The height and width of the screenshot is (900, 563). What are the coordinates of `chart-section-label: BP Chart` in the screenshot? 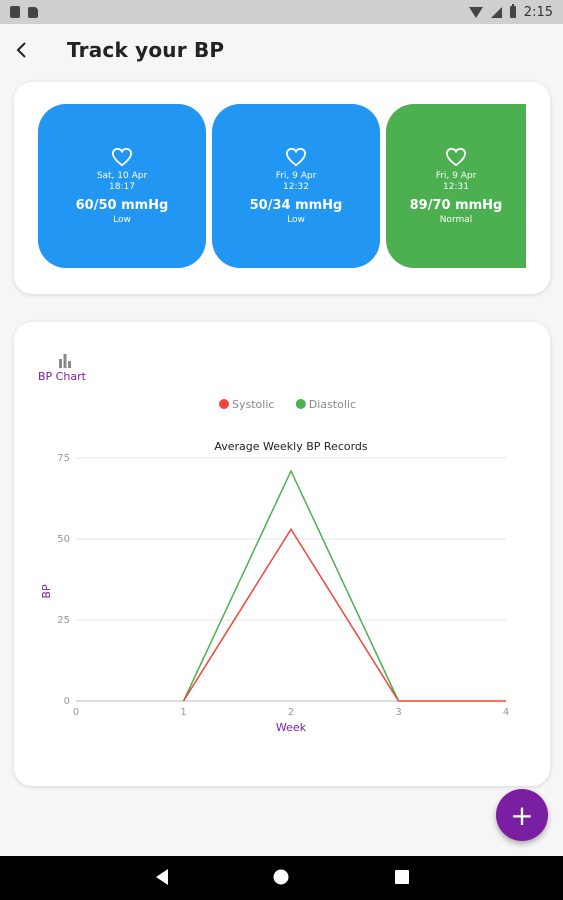 It's located at (62, 376).